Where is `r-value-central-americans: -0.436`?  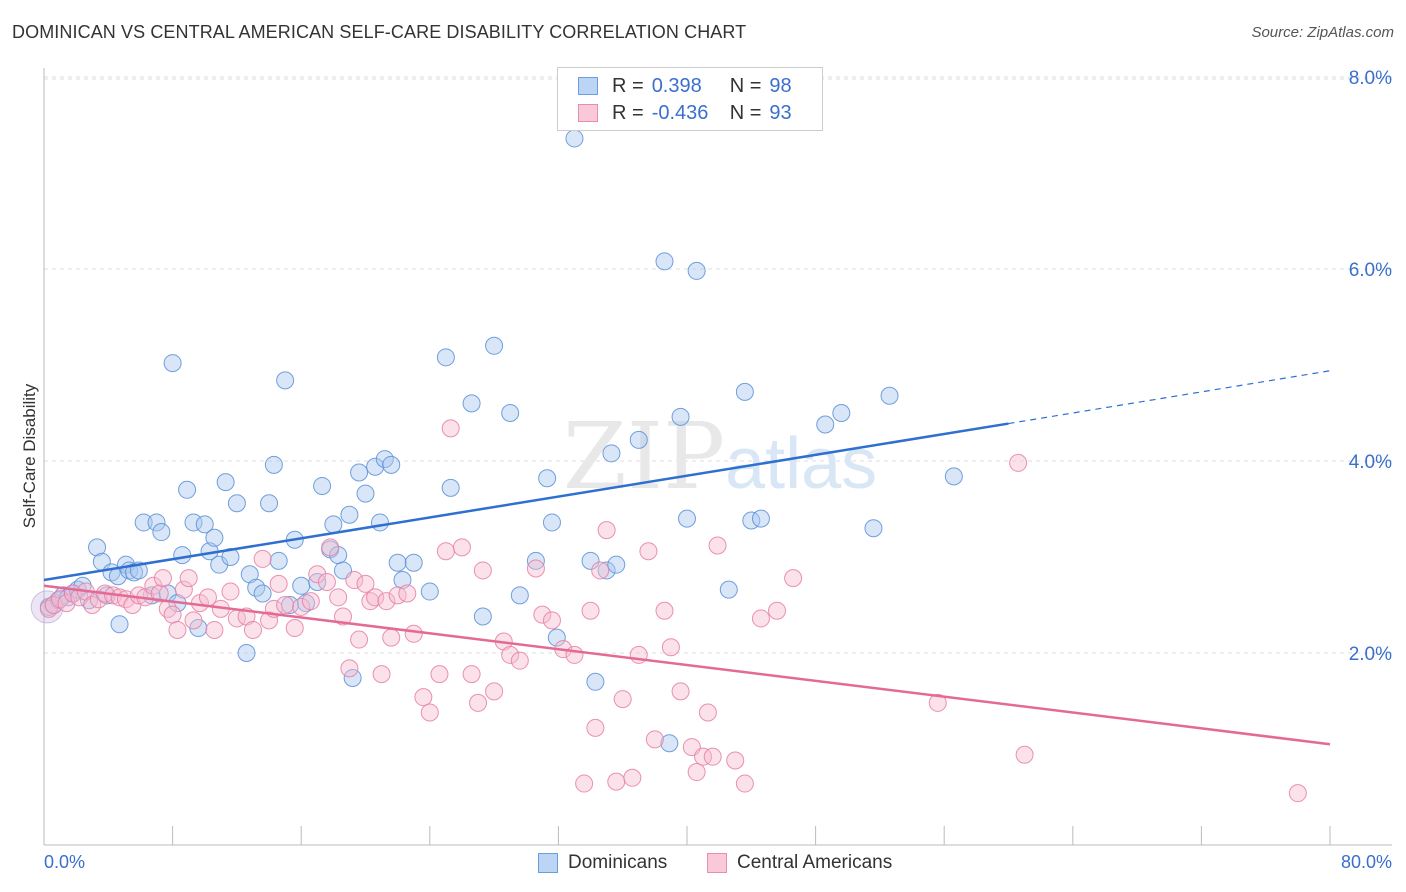 r-value-central-americans: -0.436 is located at coordinates (680, 112).